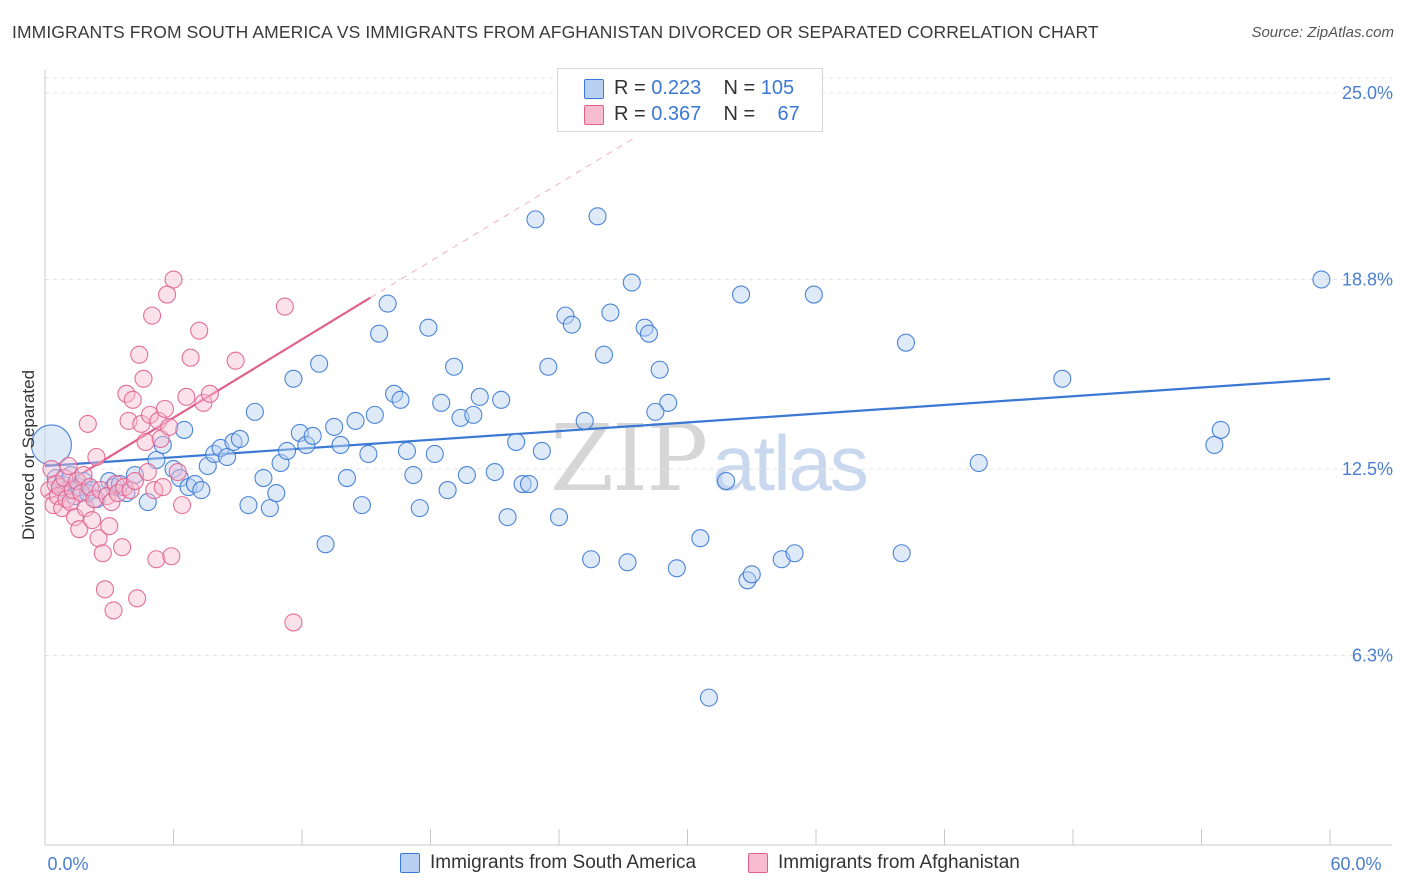 This screenshot has width=1406, height=892. Describe the element at coordinates (676, 114) in the screenshot. I see `legend-r-value: 0.367` at that location.